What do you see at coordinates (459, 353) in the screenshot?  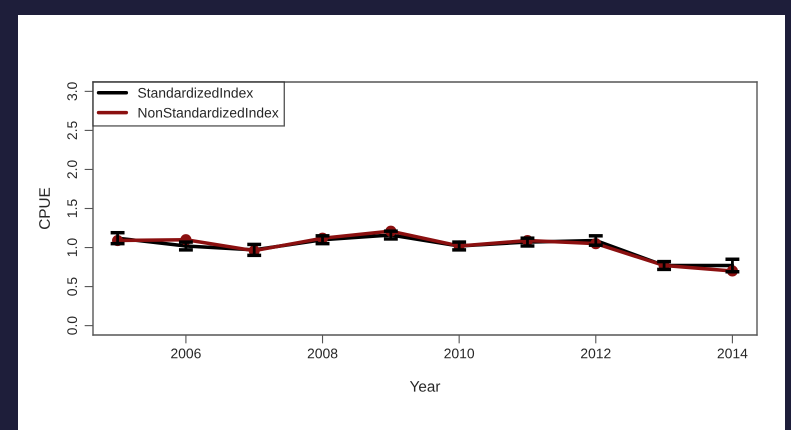 I see `x-tick-label: 2010` at bounding box center [459, 353].